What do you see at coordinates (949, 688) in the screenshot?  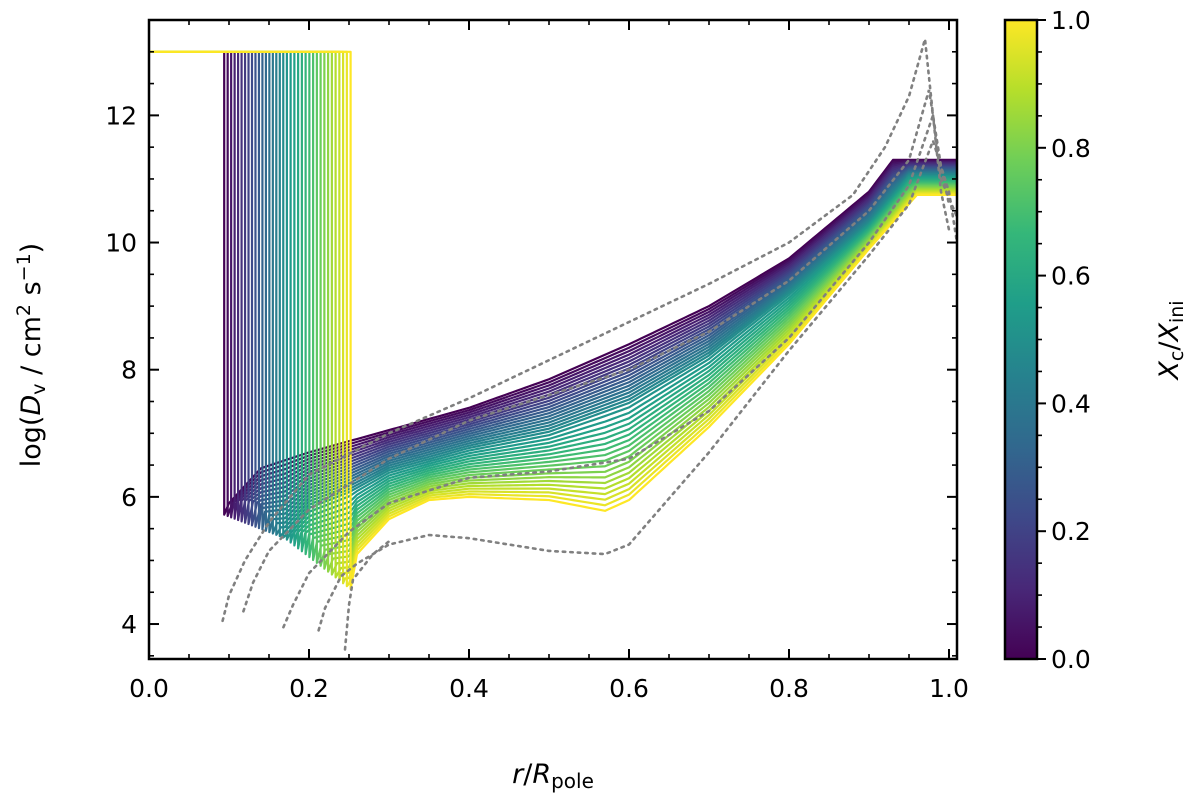 I see `x-tick-label: 1.0` at bounding box center [949, 688].